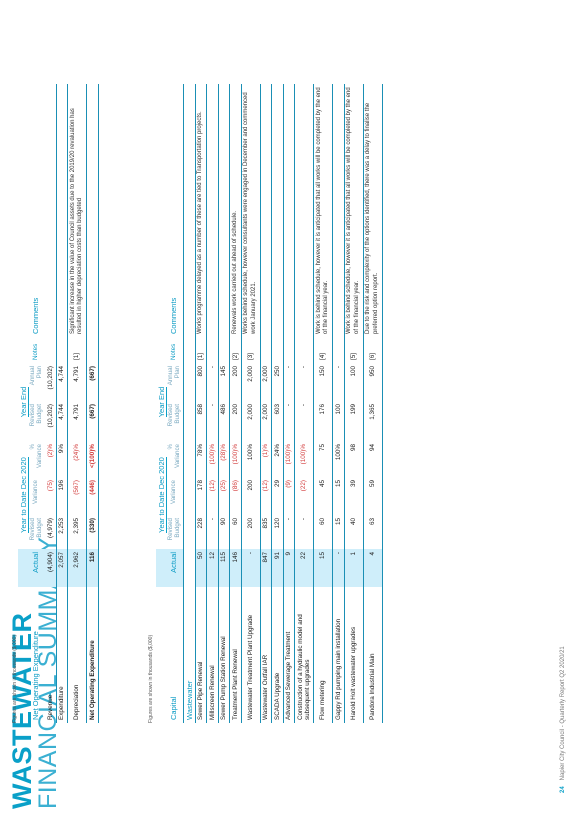 This screenshot has width=577, height=823. What do you see at coordinates (354, 532) in the screenshot?
I see `budget-cell: 40` at bounding box center [354, 532].